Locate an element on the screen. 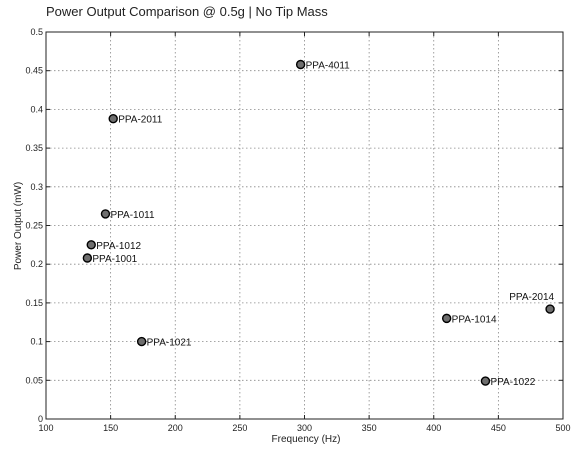  x-tick-label: 450 is located at coordinates (498, 428).